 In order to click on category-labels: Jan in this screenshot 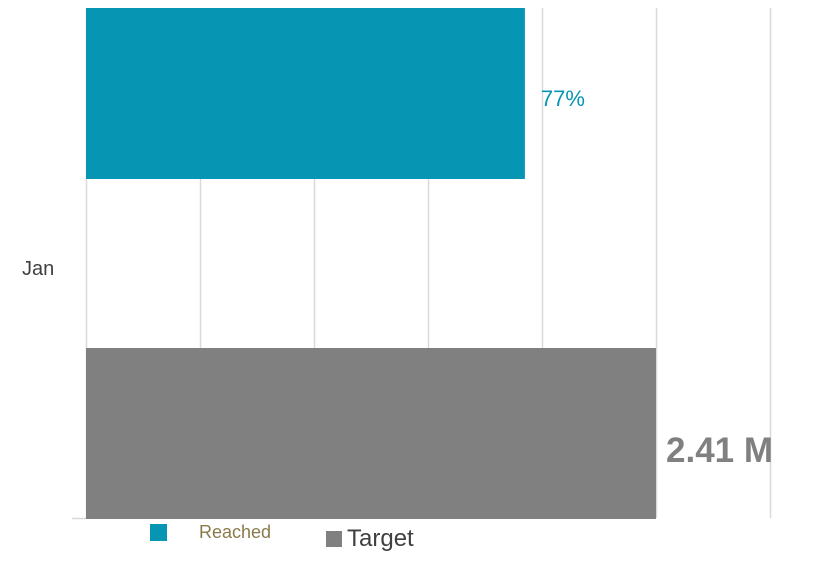, I will do `click(38, 269)`.